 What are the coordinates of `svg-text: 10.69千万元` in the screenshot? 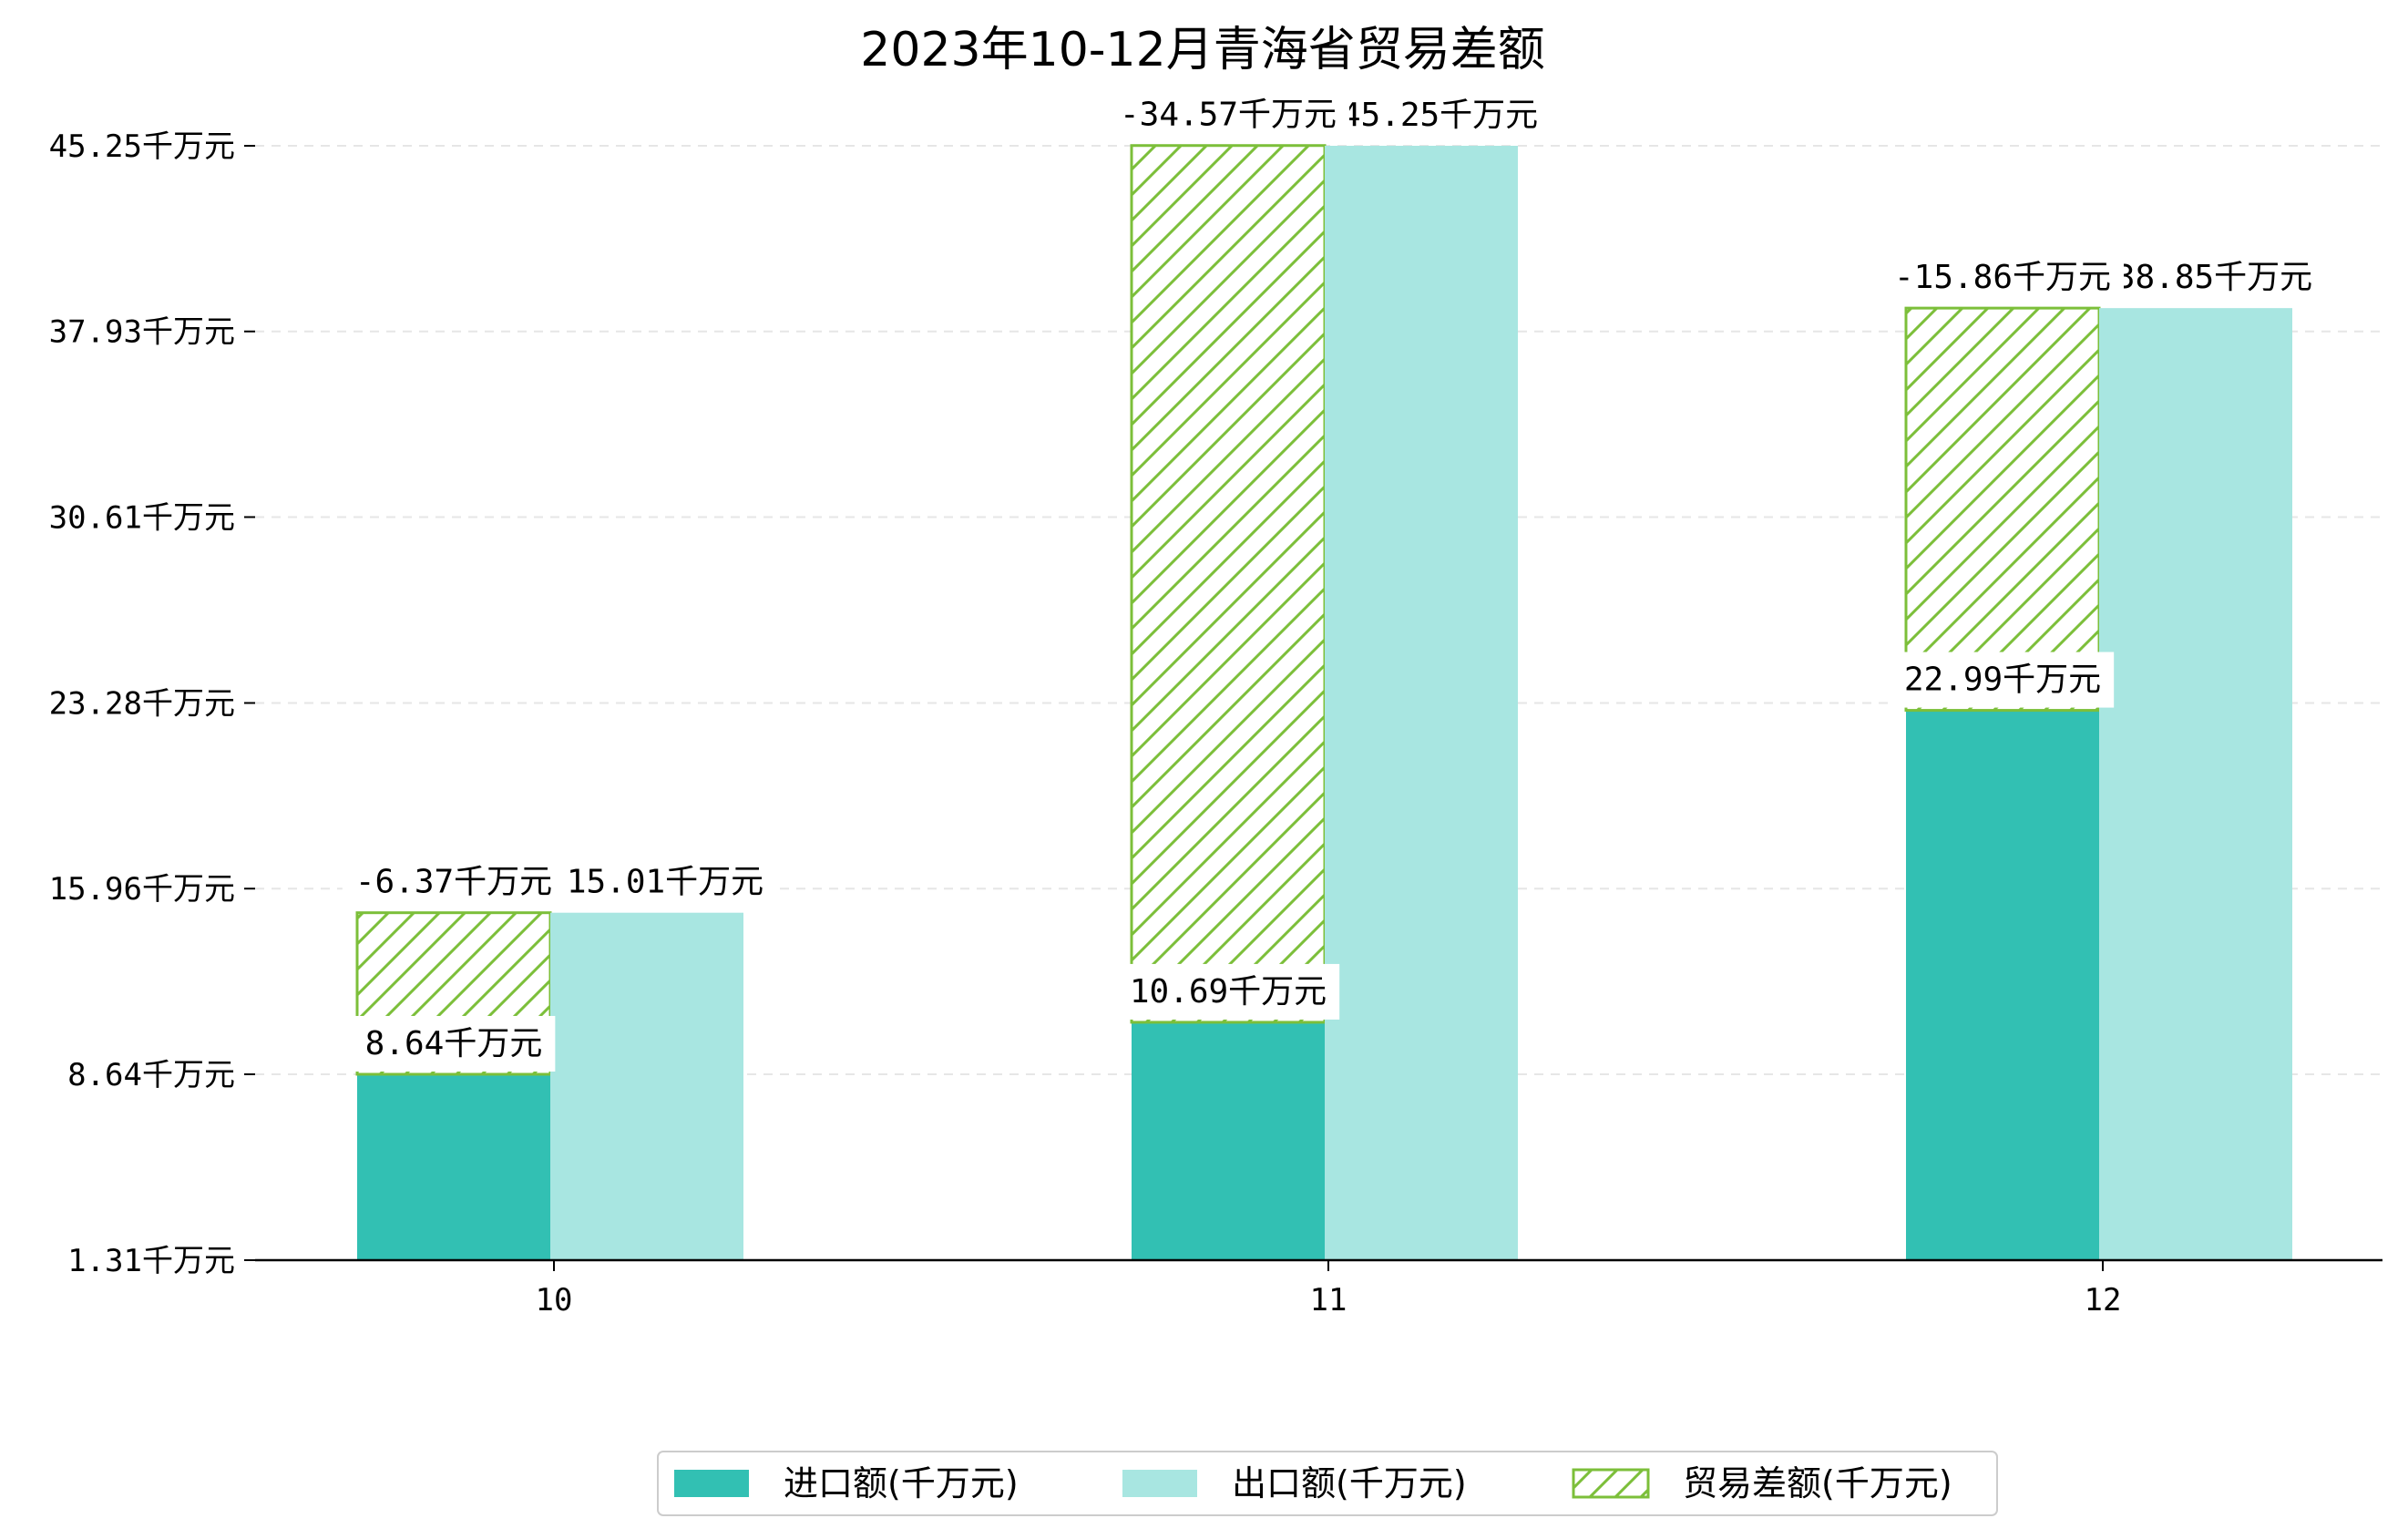 It's located at (1228, 992).